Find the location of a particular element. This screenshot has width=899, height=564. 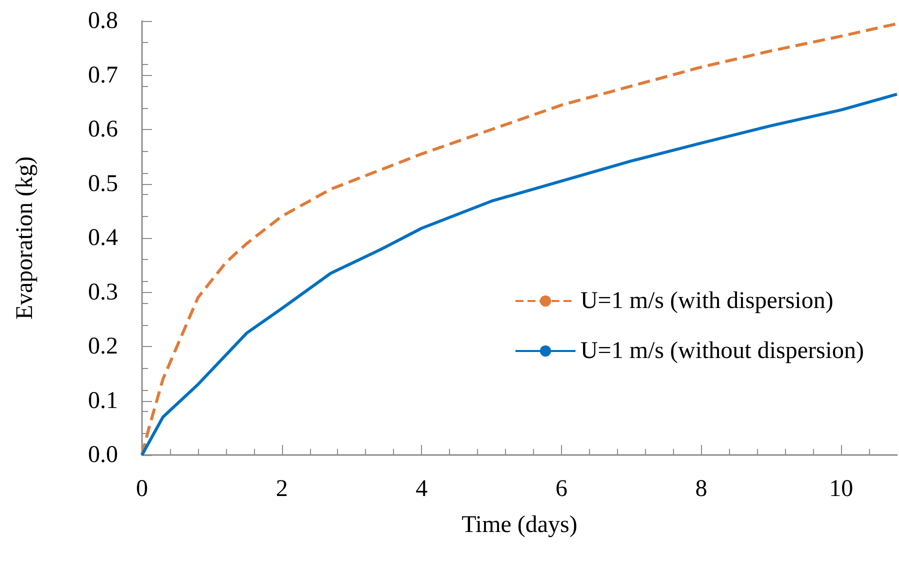

y-tick-label: 0.0 is located at coordinates (103, 455).